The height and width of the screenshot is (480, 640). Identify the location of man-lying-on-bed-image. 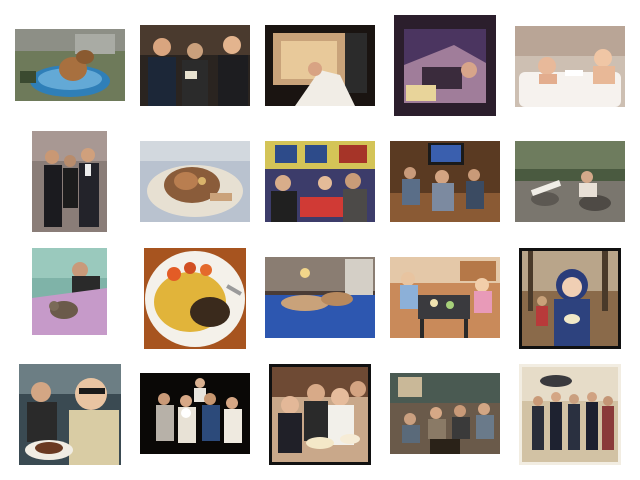
(445, 65).